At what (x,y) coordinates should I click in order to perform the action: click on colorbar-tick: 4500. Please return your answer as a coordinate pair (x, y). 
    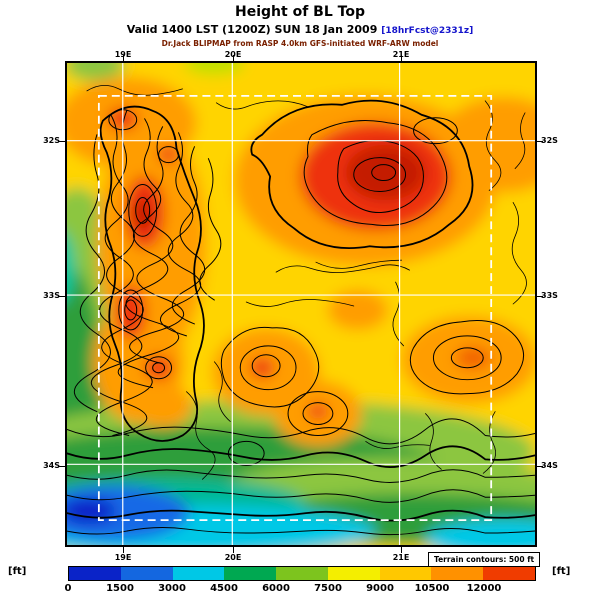
    Looking at the image, I should click on (224, 588).